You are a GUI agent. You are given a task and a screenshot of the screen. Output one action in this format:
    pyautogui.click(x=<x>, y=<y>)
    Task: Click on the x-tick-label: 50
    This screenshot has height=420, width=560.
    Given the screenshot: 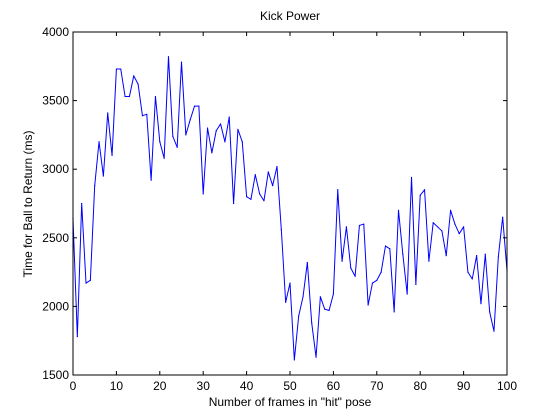 What is the action you would take?
    pyautogui.click(x=290, y=386)
    